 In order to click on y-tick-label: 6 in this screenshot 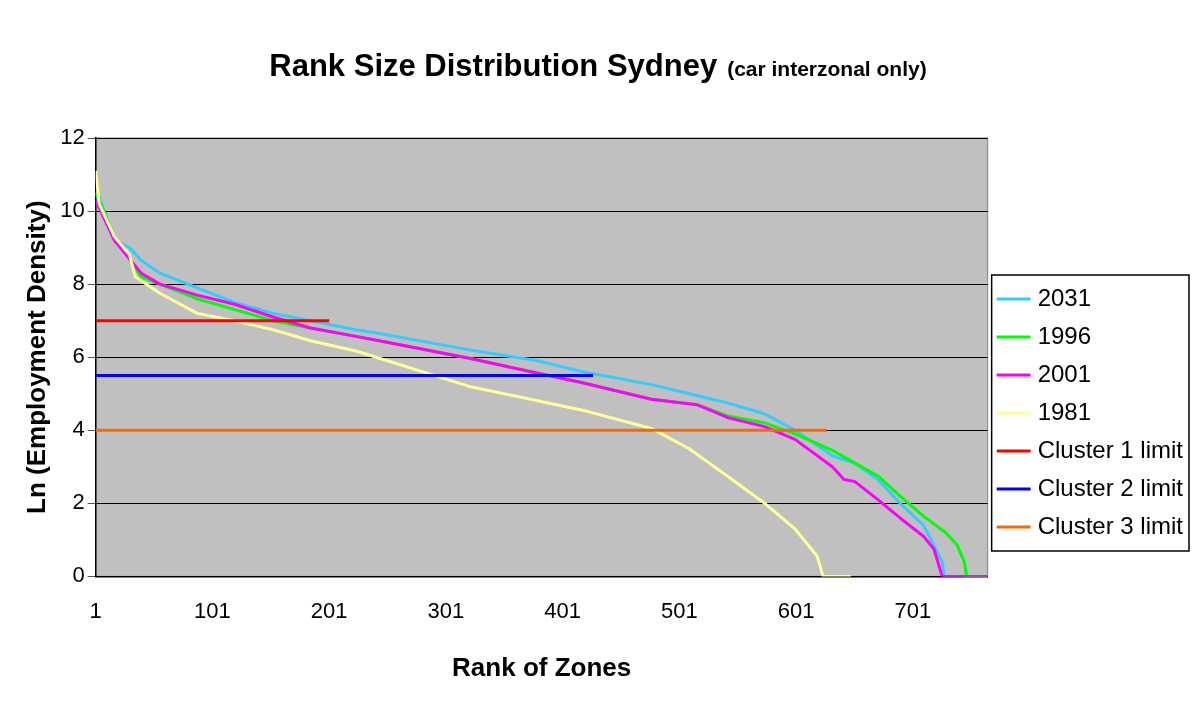, I will do `click(78, 356)`.